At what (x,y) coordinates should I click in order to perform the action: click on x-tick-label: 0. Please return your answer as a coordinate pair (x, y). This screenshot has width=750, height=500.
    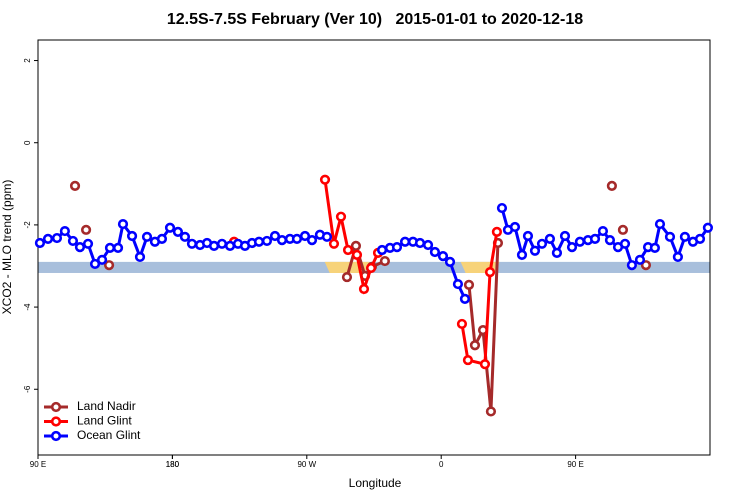
    Looking at the image, I should click on (441, 464).